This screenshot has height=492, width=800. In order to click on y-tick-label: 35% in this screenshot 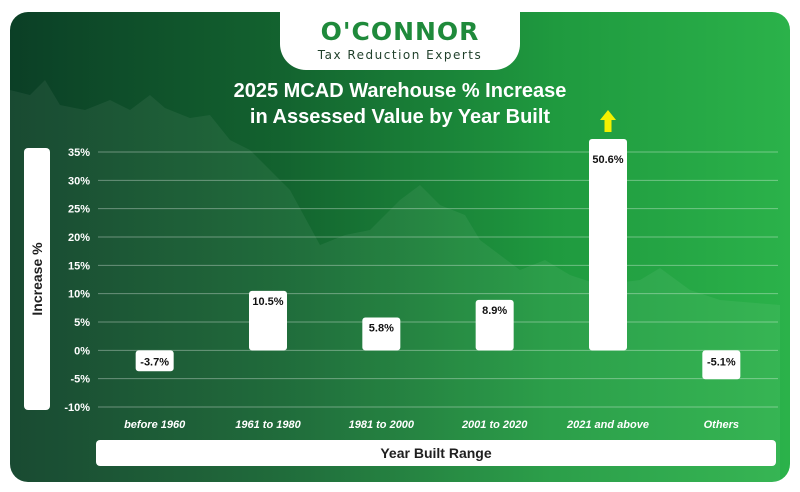, I will do `click(79, 153)`.